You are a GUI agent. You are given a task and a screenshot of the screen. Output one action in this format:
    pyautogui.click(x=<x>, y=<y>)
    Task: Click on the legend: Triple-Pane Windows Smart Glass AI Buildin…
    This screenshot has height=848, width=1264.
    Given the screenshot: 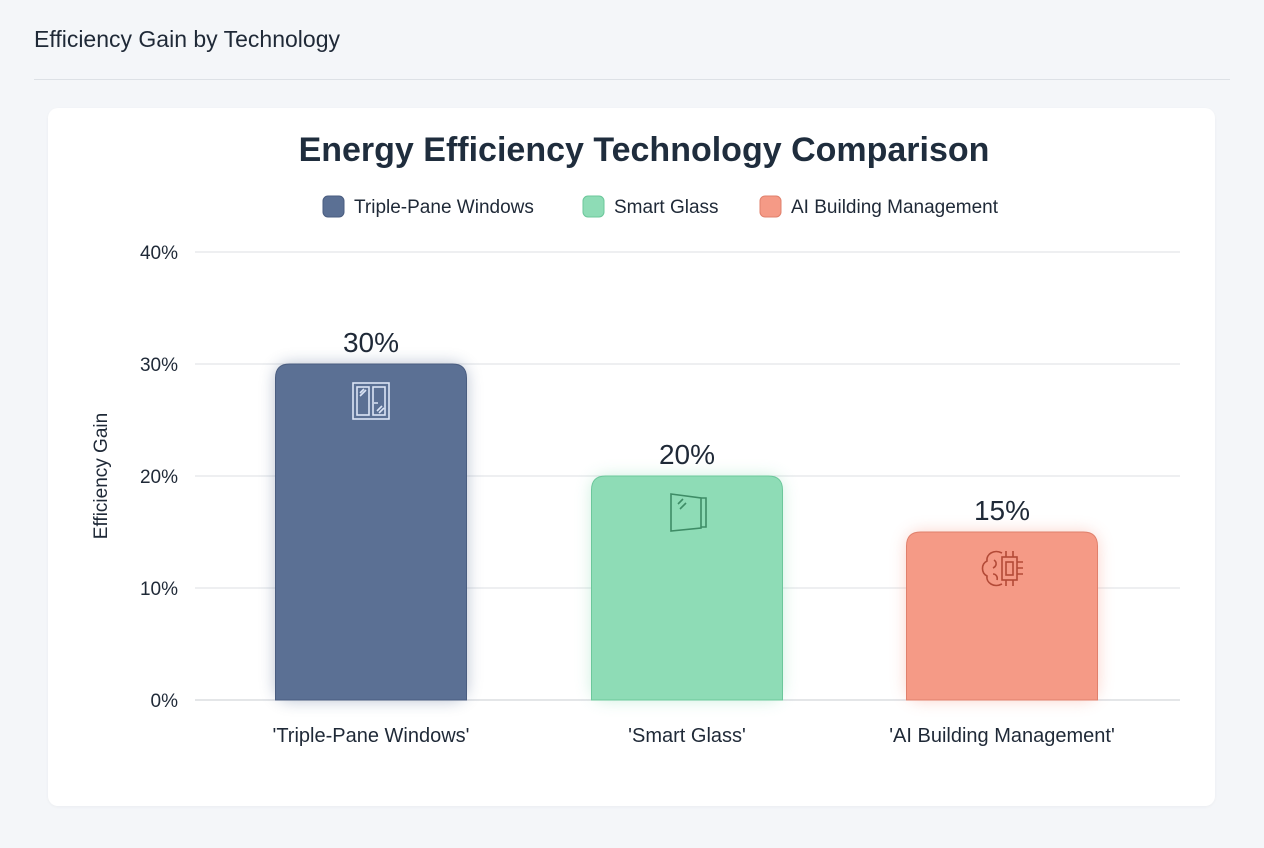 What is the action you would take?
    pyautogui.click(x=660, y=206)
    